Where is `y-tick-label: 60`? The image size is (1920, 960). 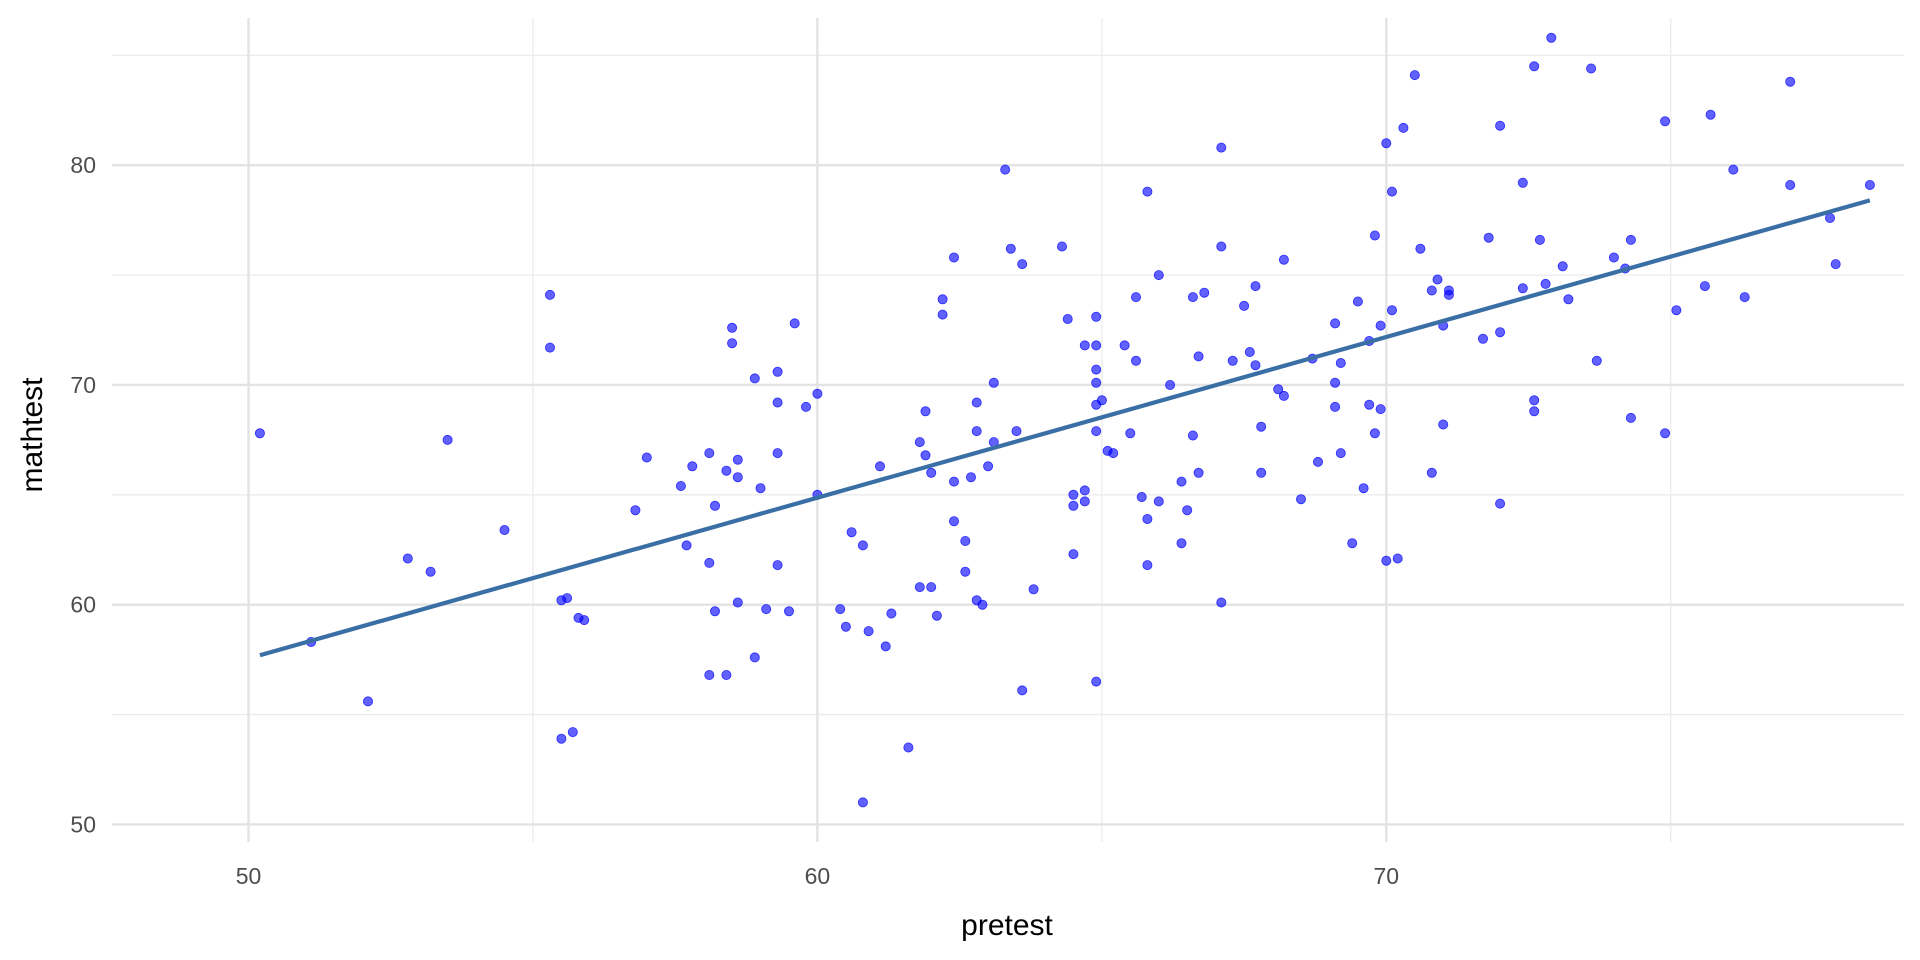
y-tick-label: 60 is located at coordinates (83, 605).